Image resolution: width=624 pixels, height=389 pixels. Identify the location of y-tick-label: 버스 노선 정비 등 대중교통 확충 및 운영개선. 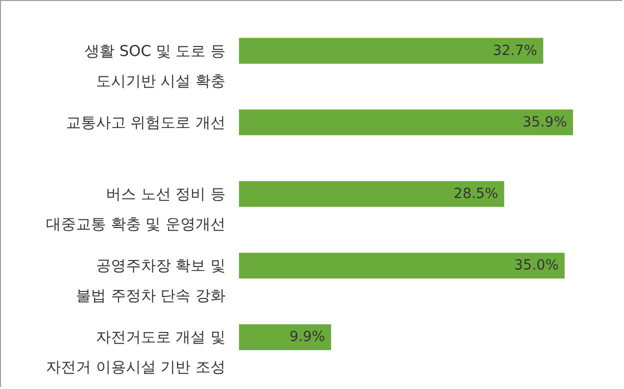
(136, 209).